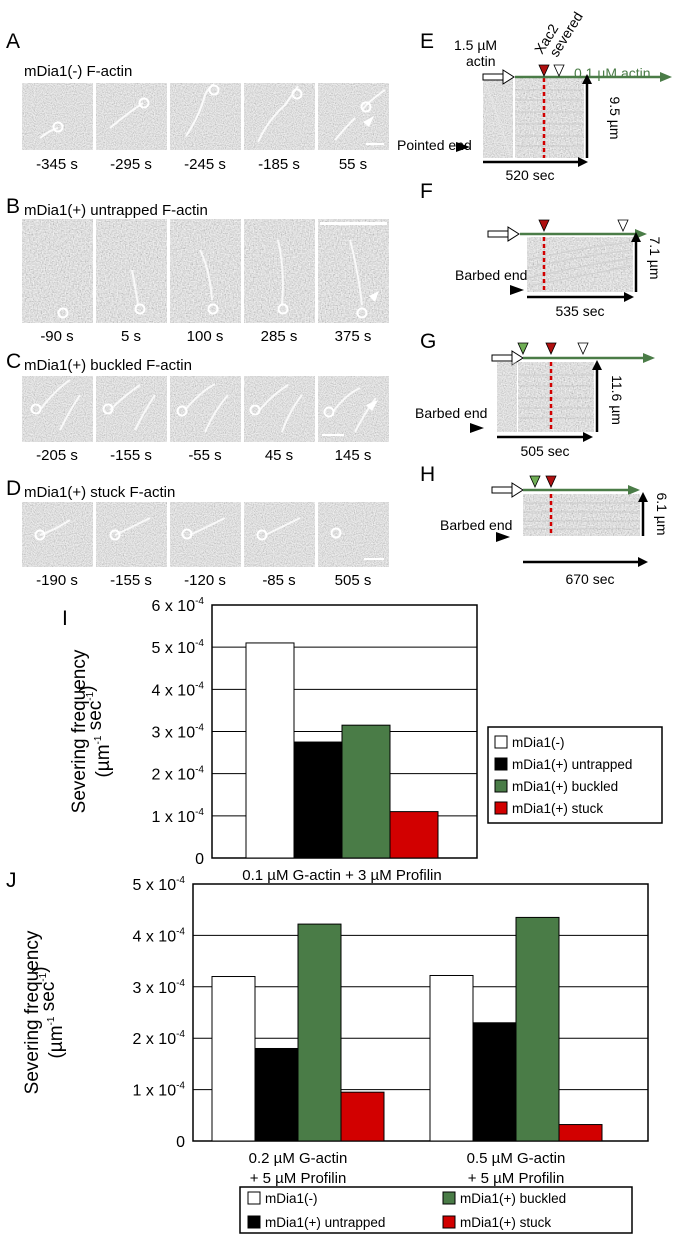 This screenshot has height=1235, width=677. What do you see at coordinates (178, 689) in the screenshot?
I see `y-tick-label: 4 x 10⁻⁴` at bounding box center [178, 689].